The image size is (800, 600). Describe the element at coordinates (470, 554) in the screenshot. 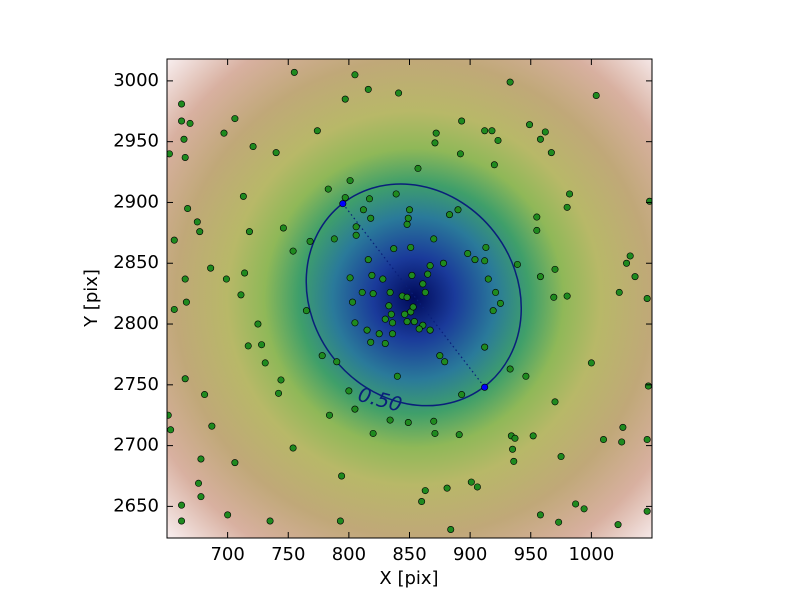

I see `x-tick-label: 900` at that location.